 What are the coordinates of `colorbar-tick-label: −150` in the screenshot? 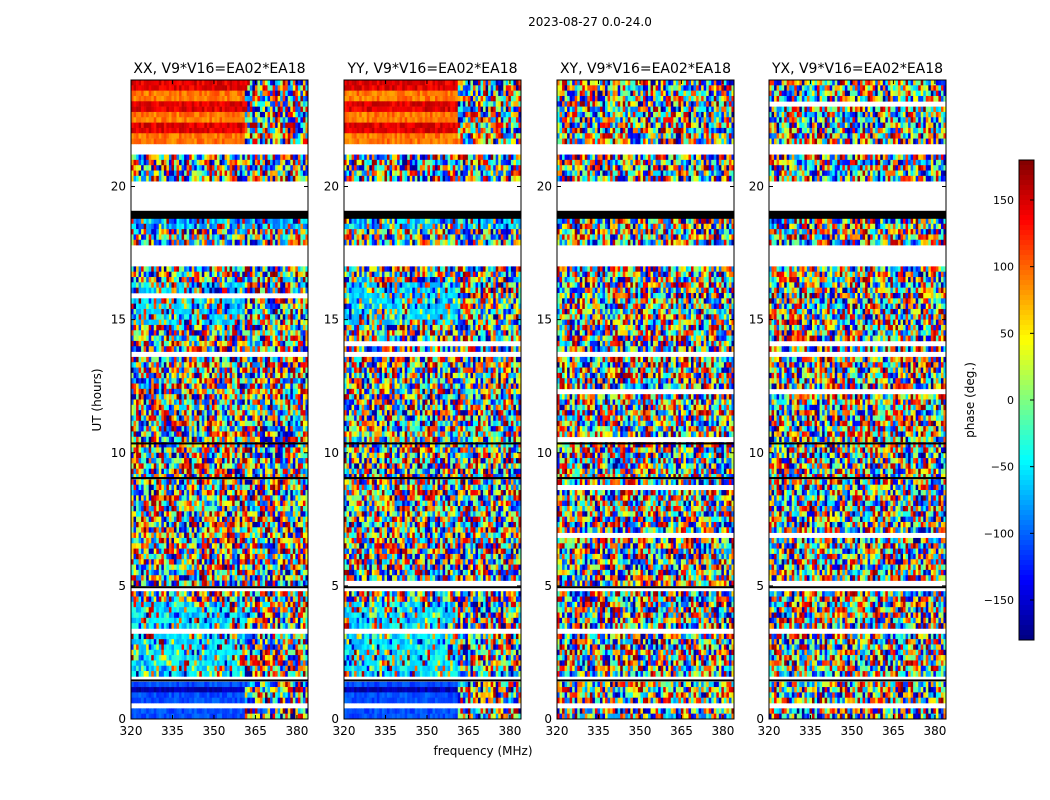 It's located at (999, 600).